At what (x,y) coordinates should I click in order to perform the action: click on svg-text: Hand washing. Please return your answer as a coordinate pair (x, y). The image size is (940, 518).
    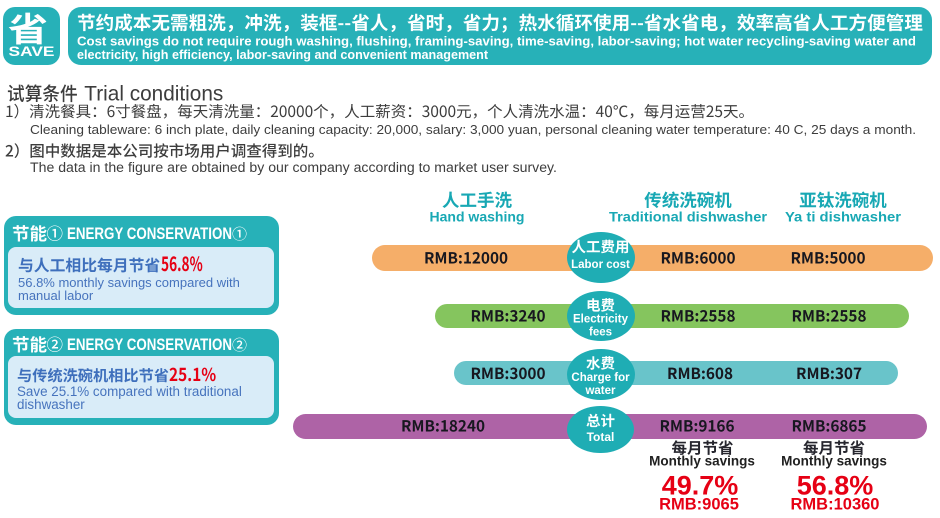
    Looking at the image, I should click on (477, 217).